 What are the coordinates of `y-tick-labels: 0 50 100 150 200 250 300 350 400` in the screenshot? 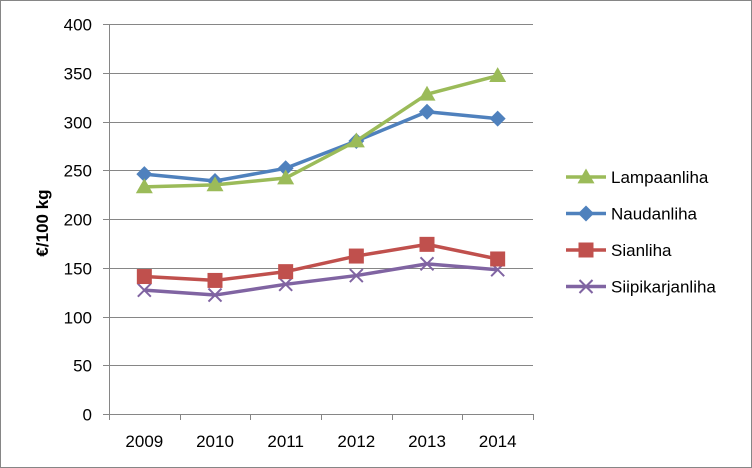 It's located at (78, 220).